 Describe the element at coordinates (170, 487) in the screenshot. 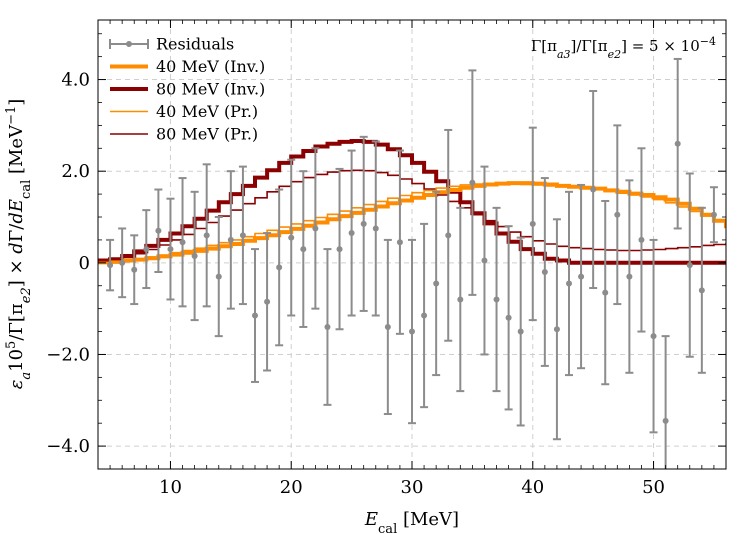

I see `x-tick-label: 10` at that location.